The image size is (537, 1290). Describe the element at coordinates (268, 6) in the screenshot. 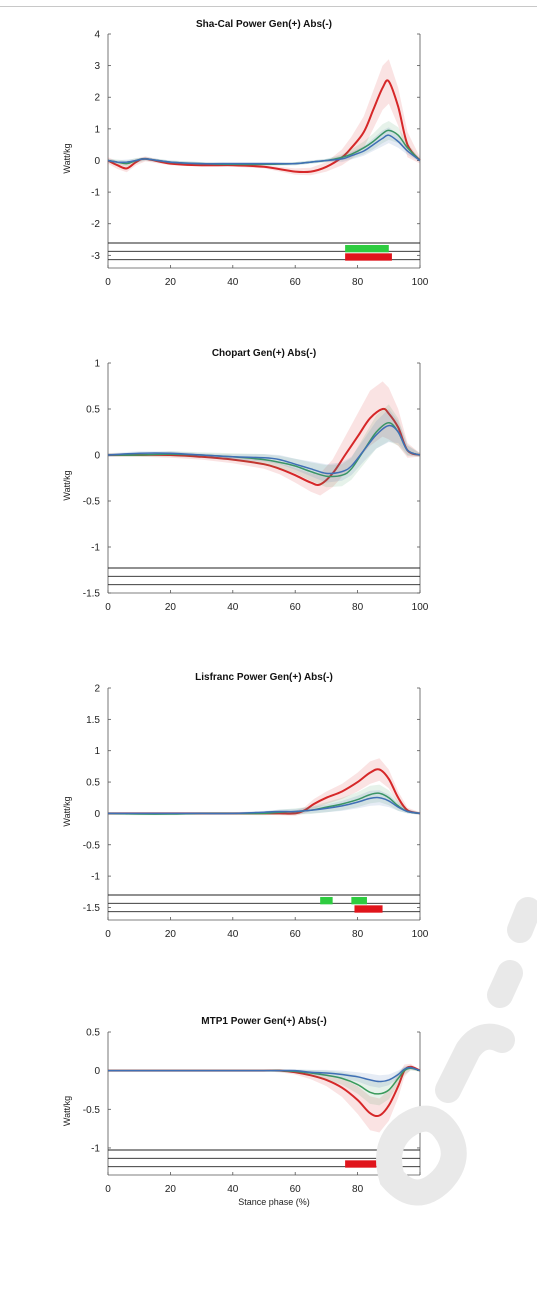

I see `page-top-rule` at that location.